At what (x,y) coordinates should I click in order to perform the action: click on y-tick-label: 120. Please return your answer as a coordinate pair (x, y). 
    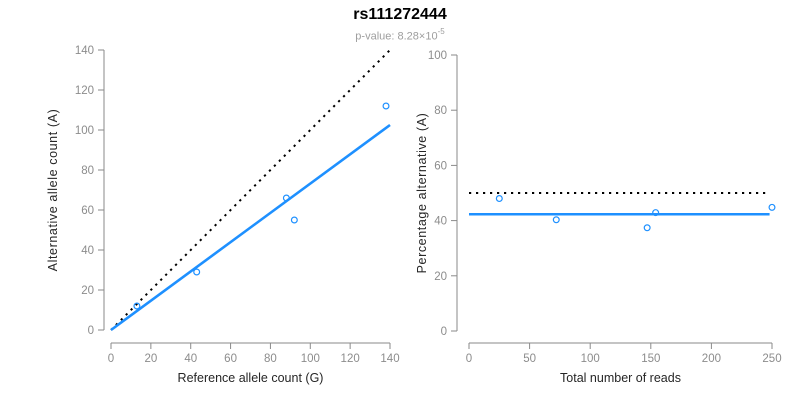
    Looking at the image, I should click on (84, 91).